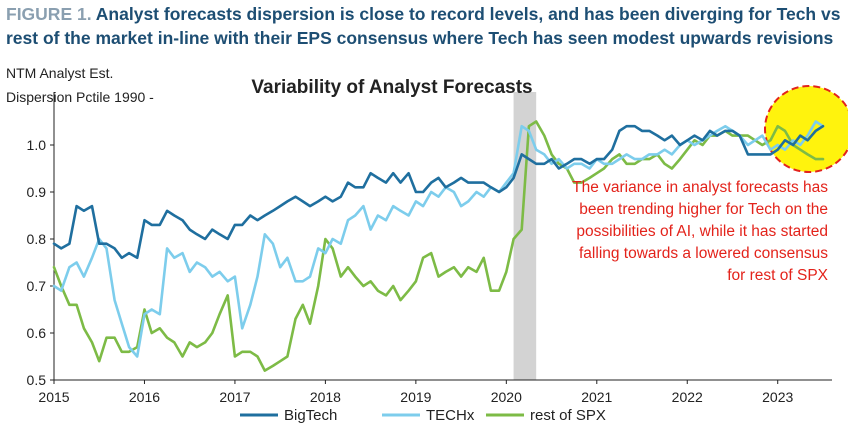  What do you see at coordinates (703, 253) in the screenshot?
I see `annotation-line-4: falling towards a lowered consensus` at bounding box center [703, 253].